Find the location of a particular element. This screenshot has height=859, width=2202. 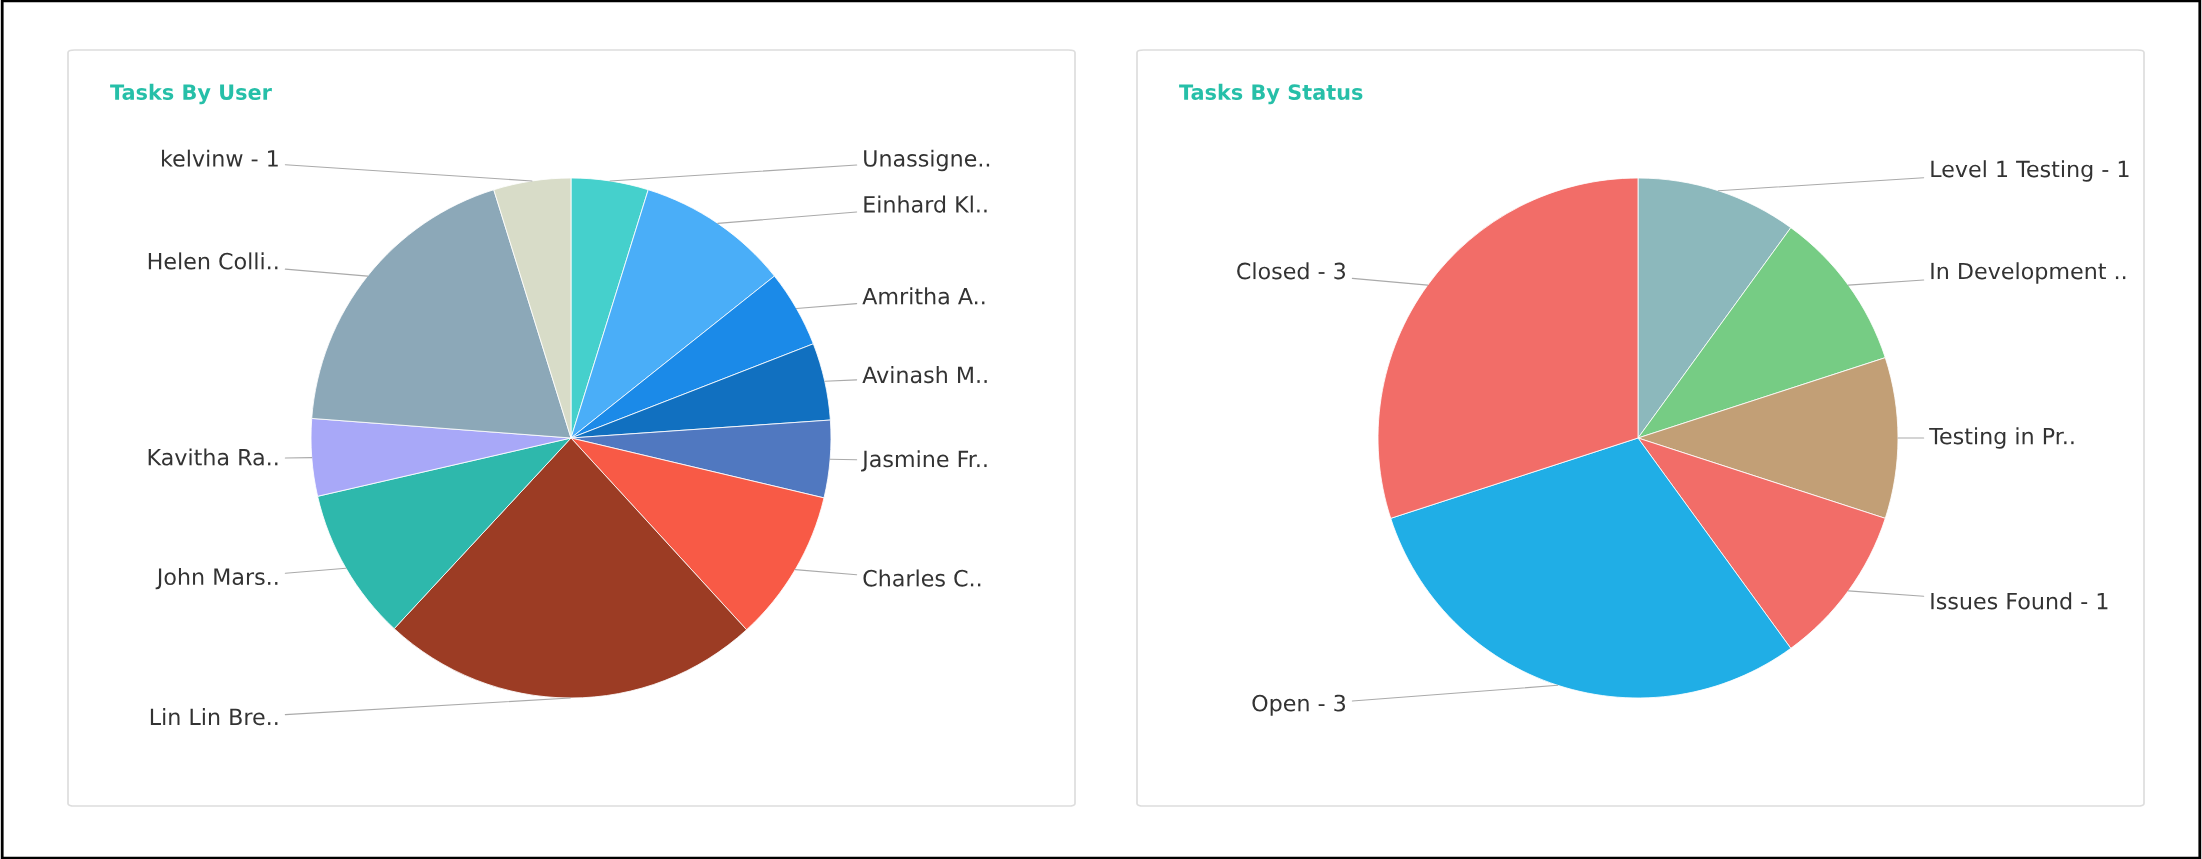

slice-label: Amritha A.. is located at coordinates (923, 296).